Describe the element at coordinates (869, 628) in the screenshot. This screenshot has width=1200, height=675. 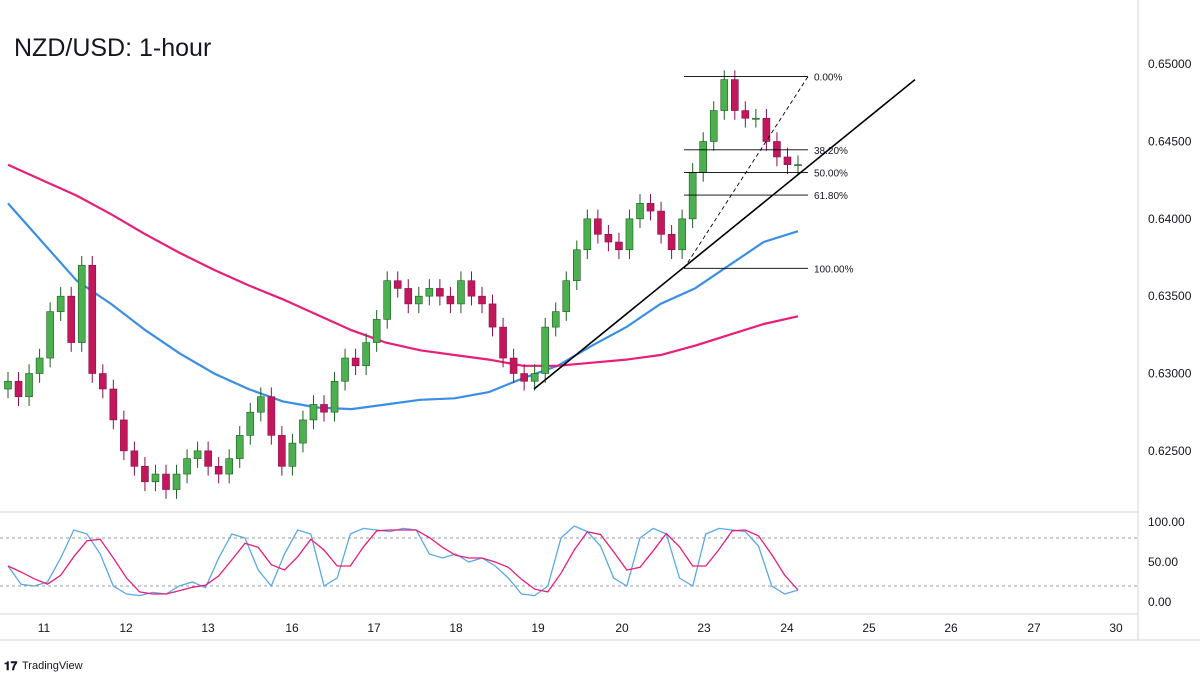
I see `time-tick-label: 25` at that location.